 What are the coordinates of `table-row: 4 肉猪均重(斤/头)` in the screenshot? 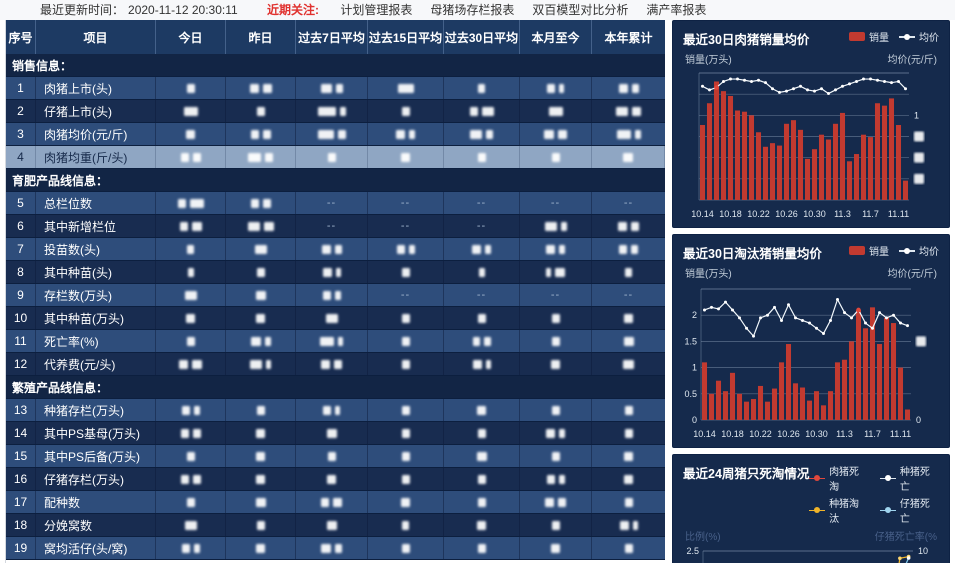 It's located at (335, 157).